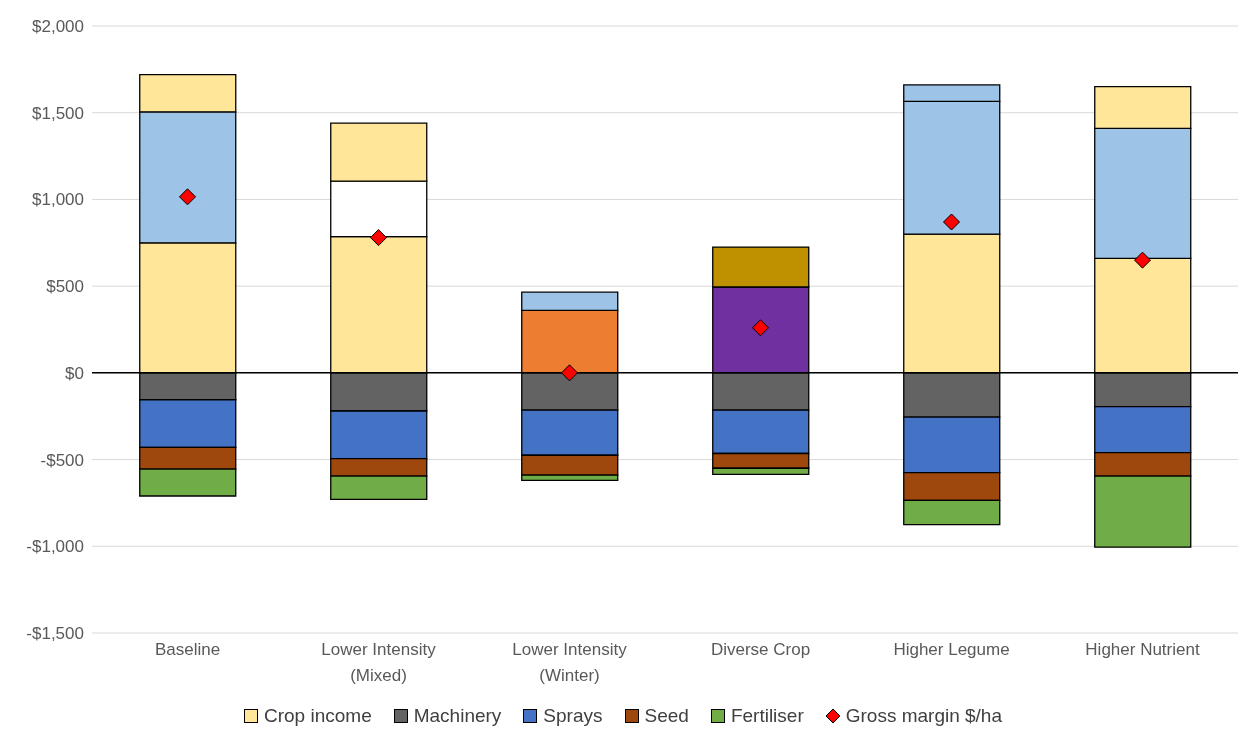  What do you see at coordinates (951, 649) in the screenshot?
I see `x-tick-label: Higher Legume` at bounding box center [951, 649].